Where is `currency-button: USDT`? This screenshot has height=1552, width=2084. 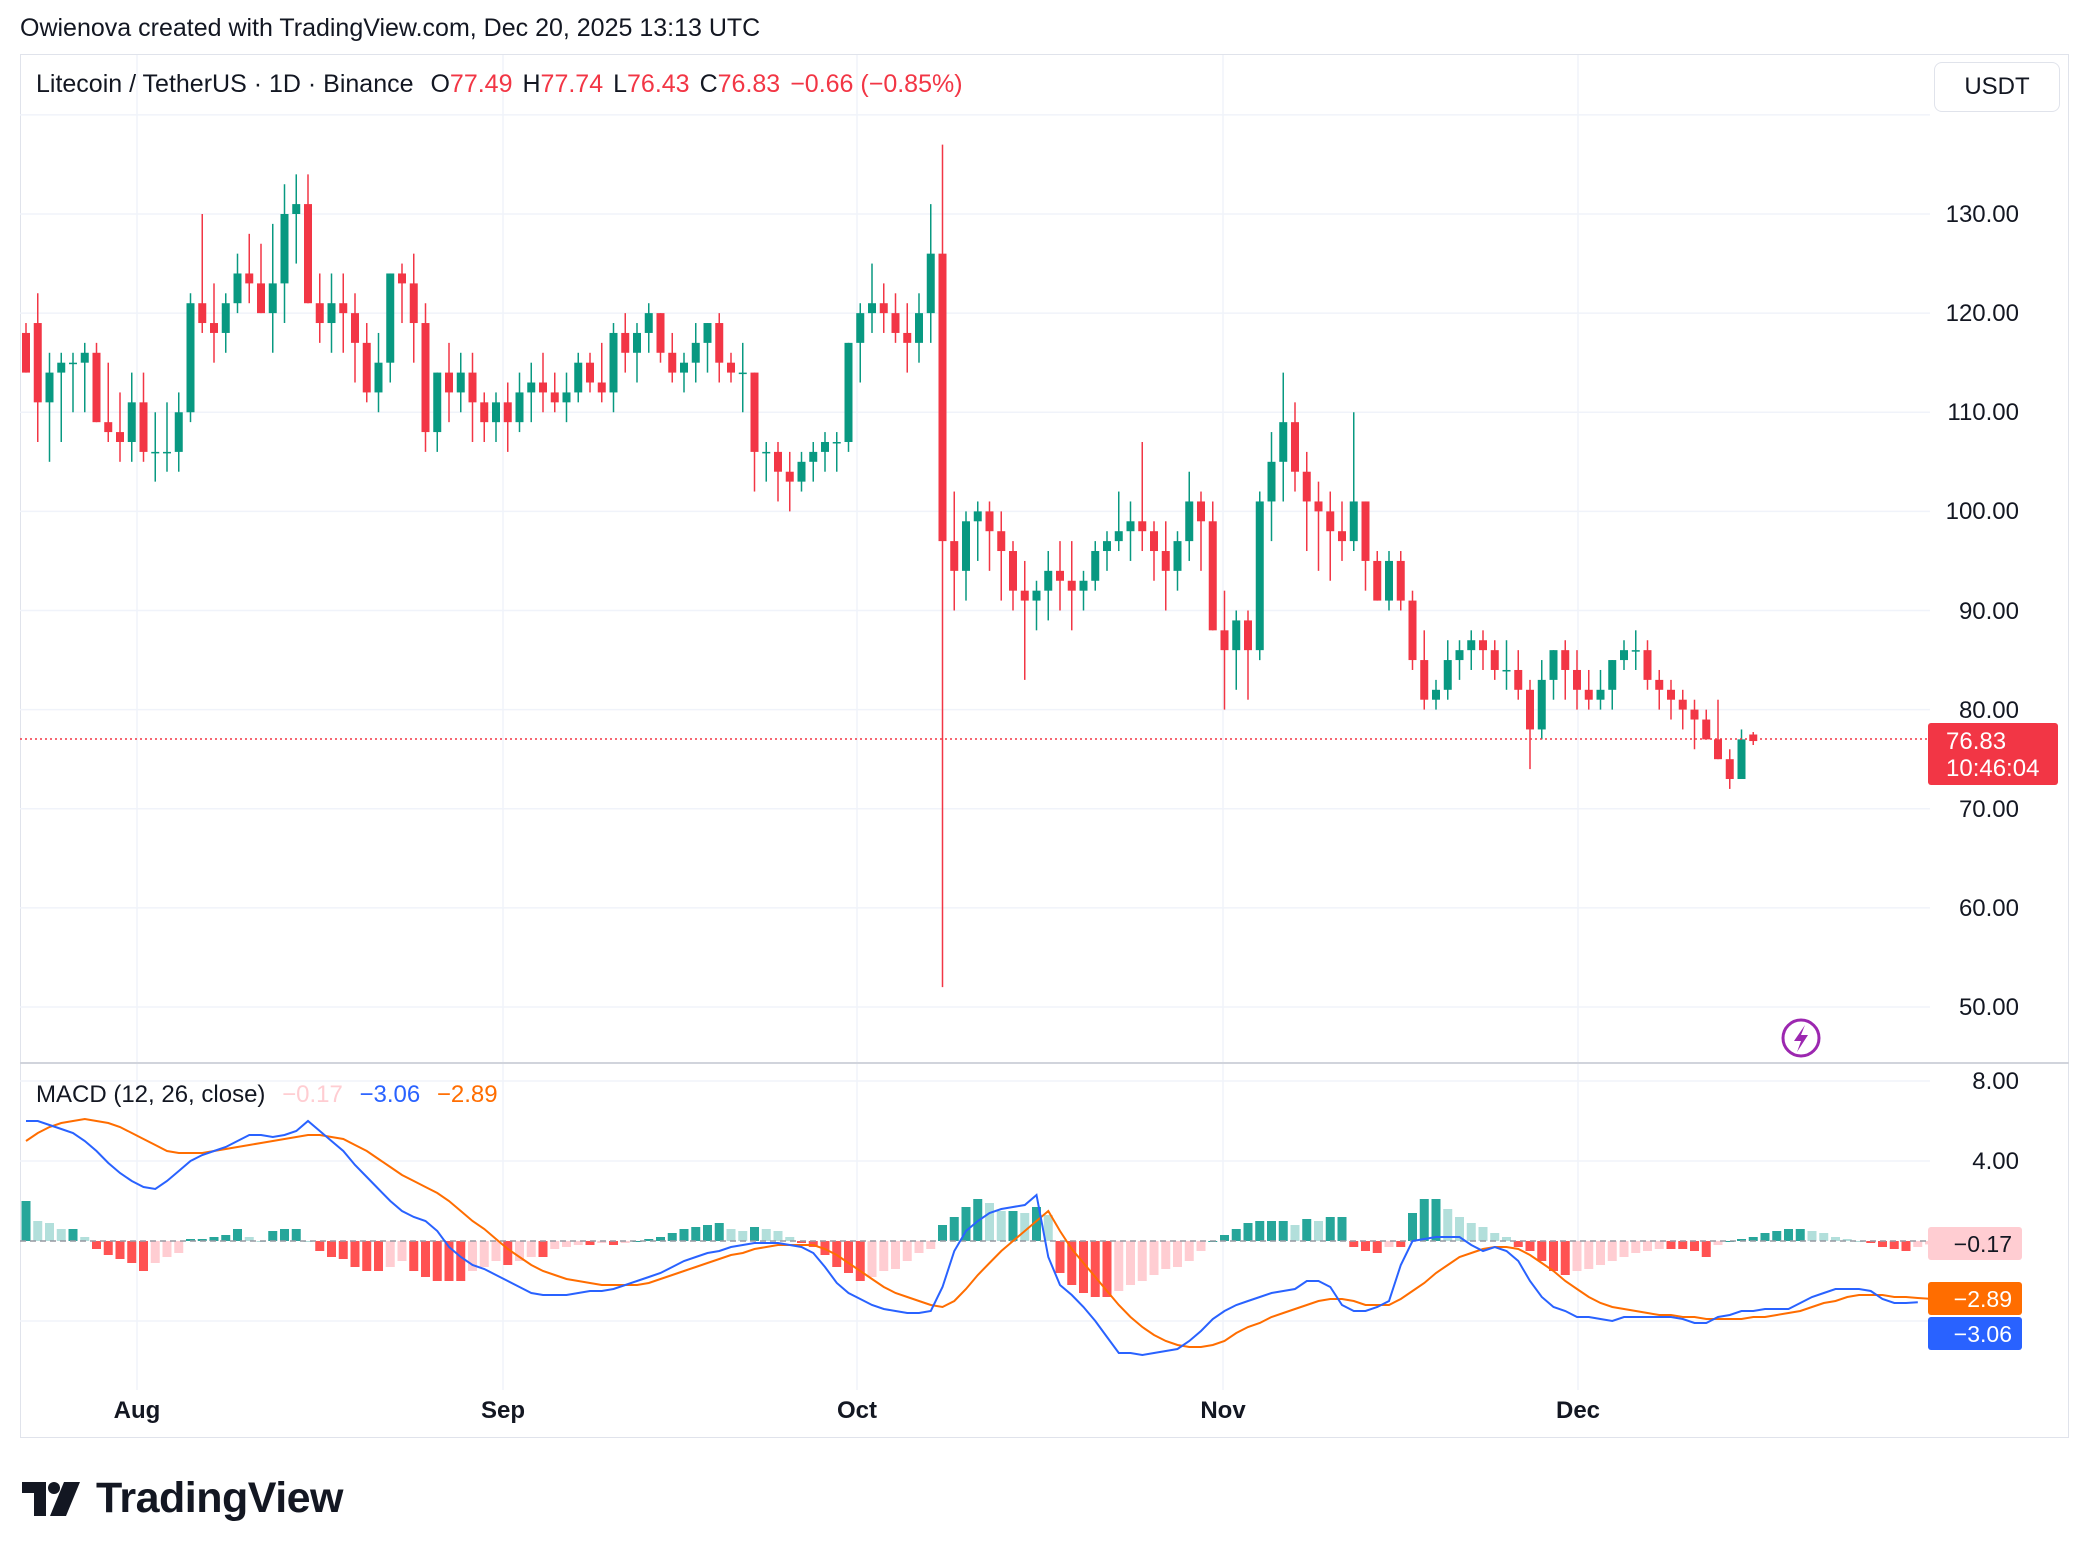 currency-button: USDT is located at coordinates (1997, 87).